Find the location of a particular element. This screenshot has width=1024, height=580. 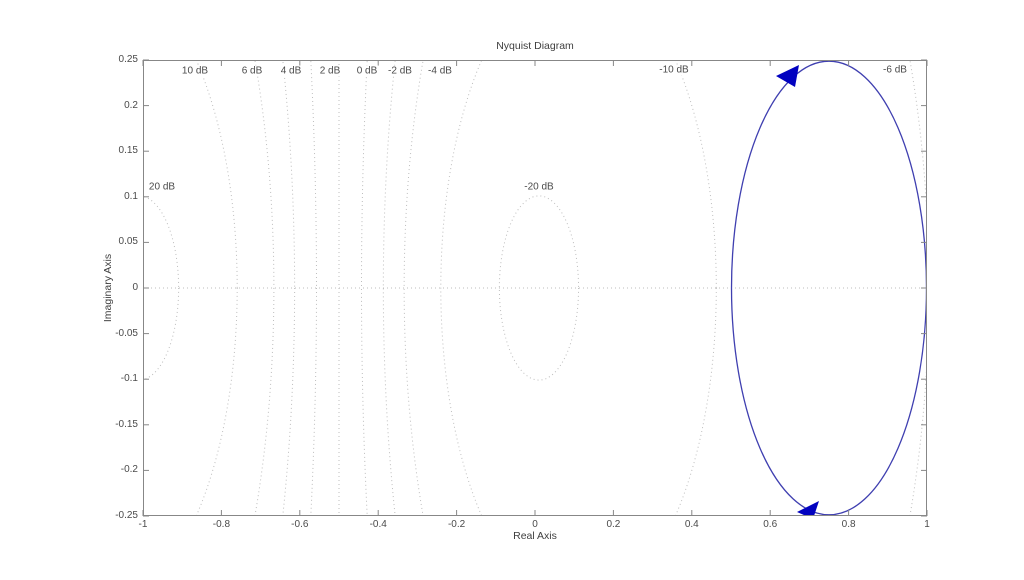

db-label--10db: -10 dB is located at coordinates (674, 70).